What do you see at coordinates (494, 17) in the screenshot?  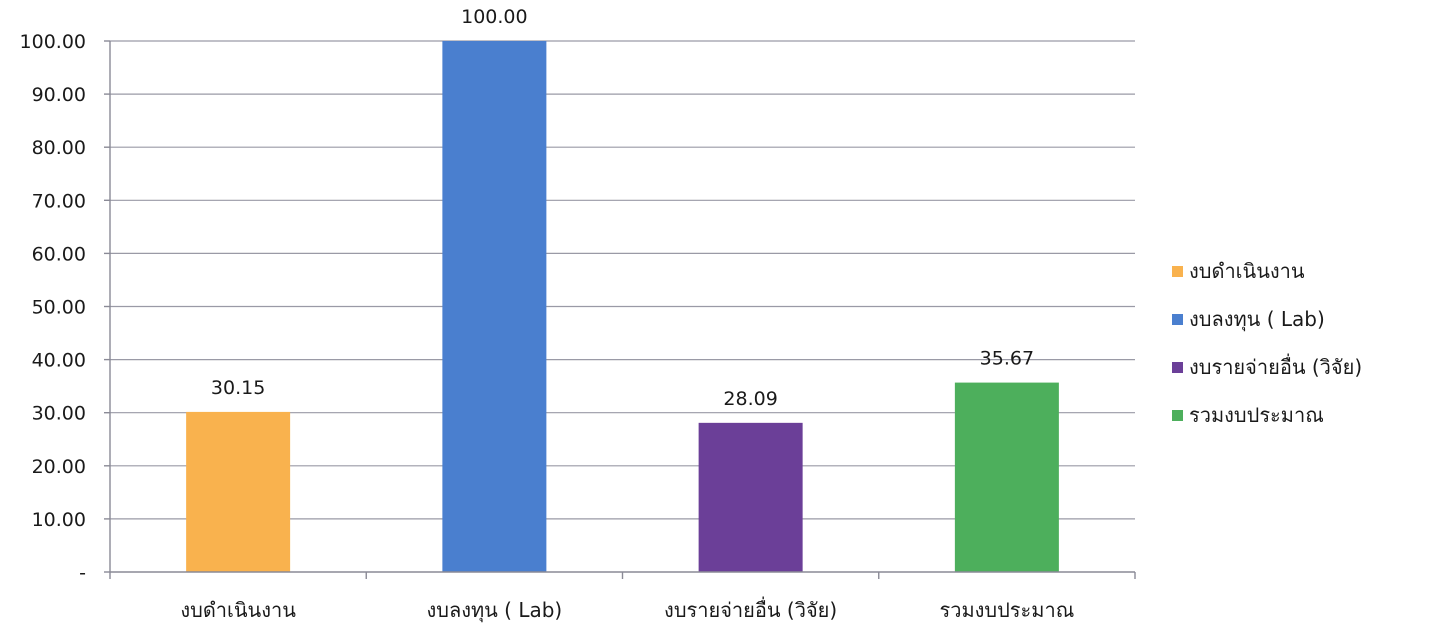 I see `data-label: 100.00` at bounding box center [494, 17].